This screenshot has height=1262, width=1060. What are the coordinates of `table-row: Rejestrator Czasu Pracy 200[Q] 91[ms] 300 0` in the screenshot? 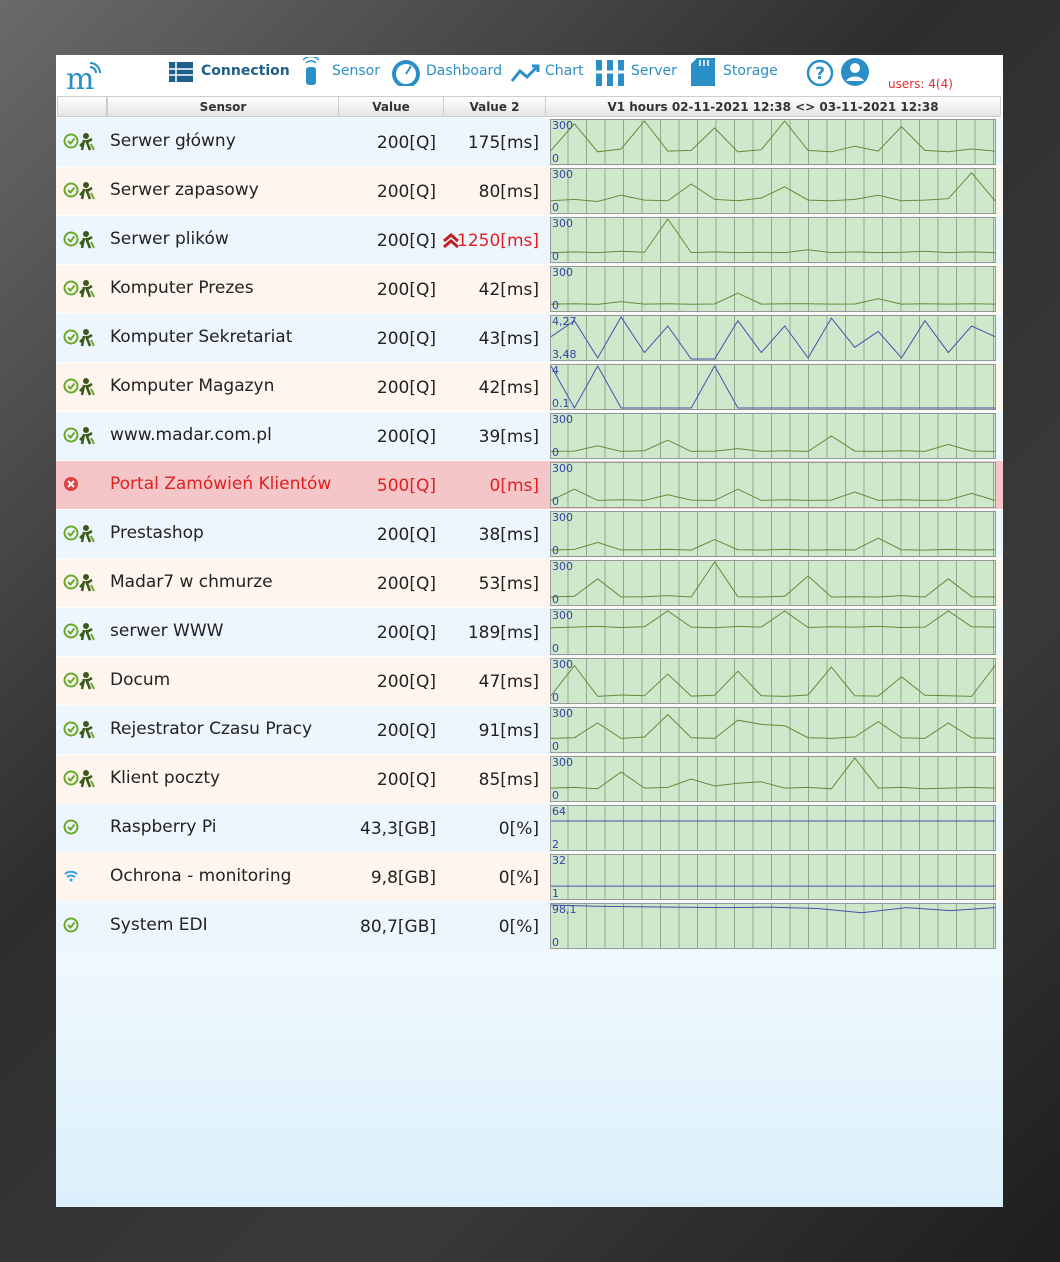 It's located at (529, 730).